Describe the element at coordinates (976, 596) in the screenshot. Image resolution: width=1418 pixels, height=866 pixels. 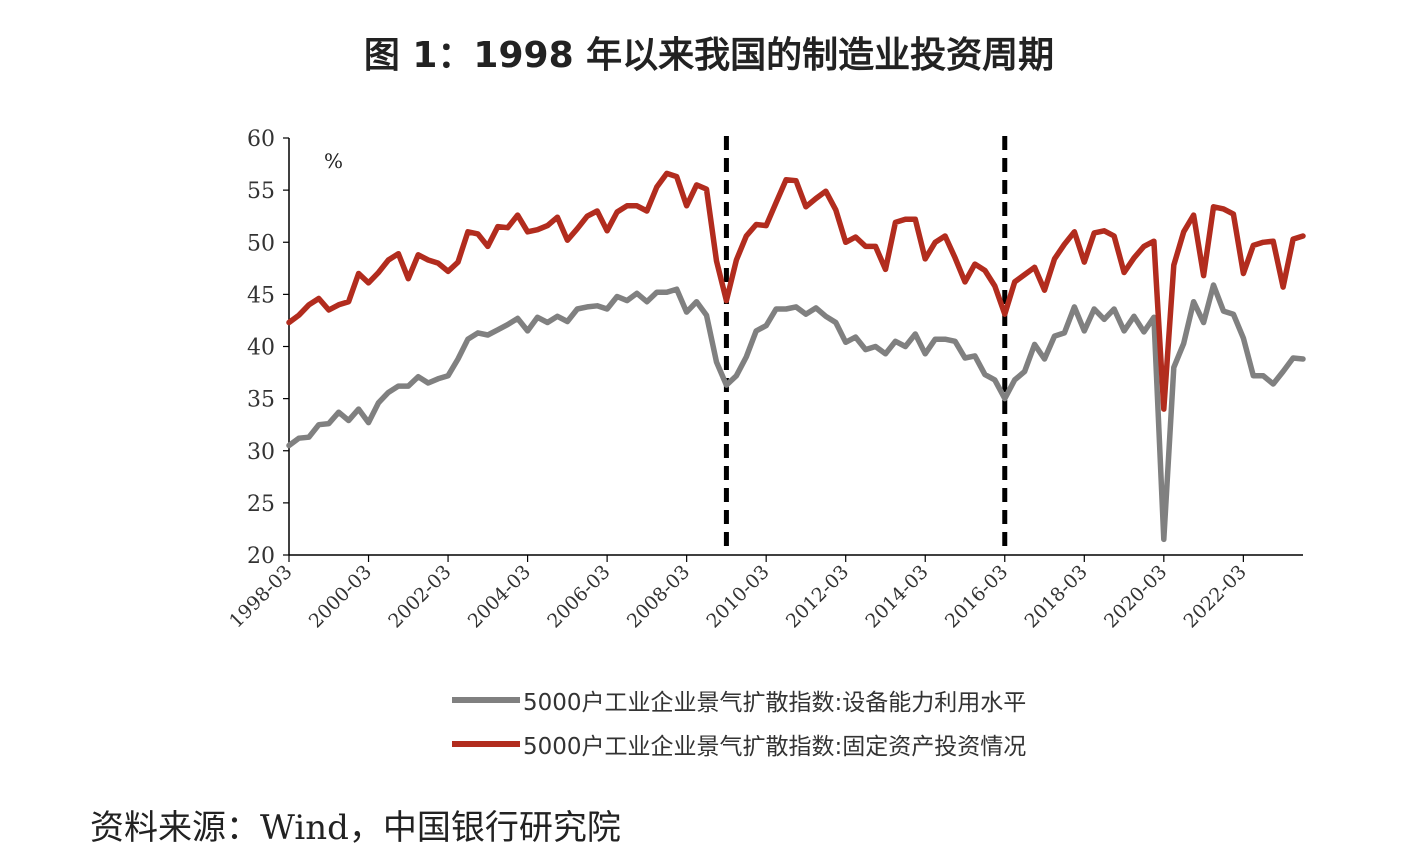
I see `x-tick-label: 2016-03` at that location.